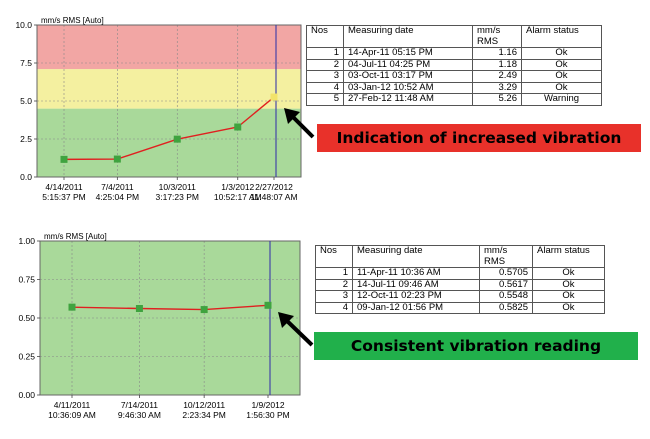  I want to click on x-tick-label-time: 2:23:34 PM, so click(203, 415).